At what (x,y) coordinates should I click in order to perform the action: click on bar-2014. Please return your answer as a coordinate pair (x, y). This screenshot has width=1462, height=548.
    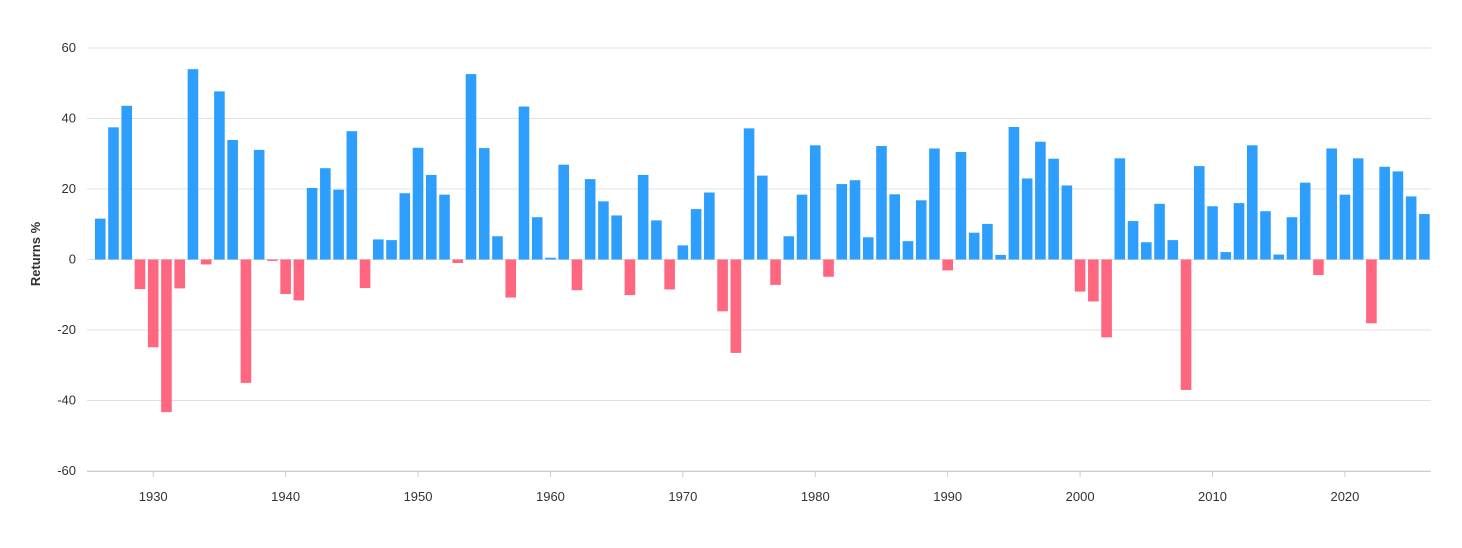
    Looking at the image, I should click on (1265, 235).